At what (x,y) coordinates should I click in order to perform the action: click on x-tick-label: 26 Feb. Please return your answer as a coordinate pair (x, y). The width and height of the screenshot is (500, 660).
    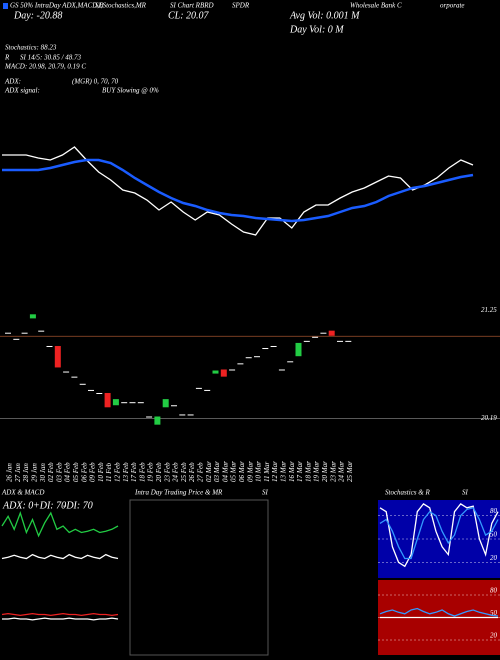
    Looking at the image, I should click on (192, 472).